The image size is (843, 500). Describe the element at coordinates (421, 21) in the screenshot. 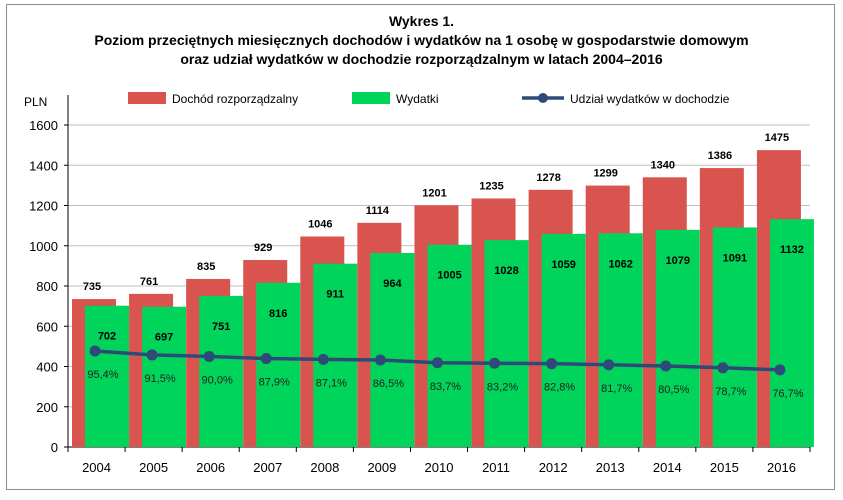

I see `chart-title: Wykres 1.` at that location.